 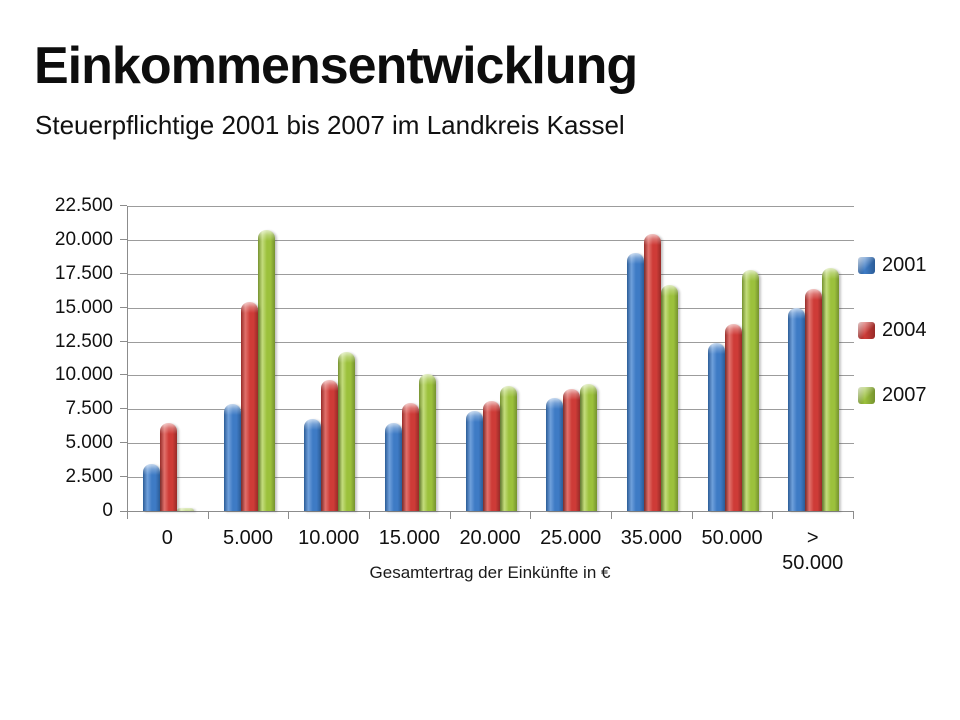 I want to click on bar-2007-50.000, so click(x=750, y=390).